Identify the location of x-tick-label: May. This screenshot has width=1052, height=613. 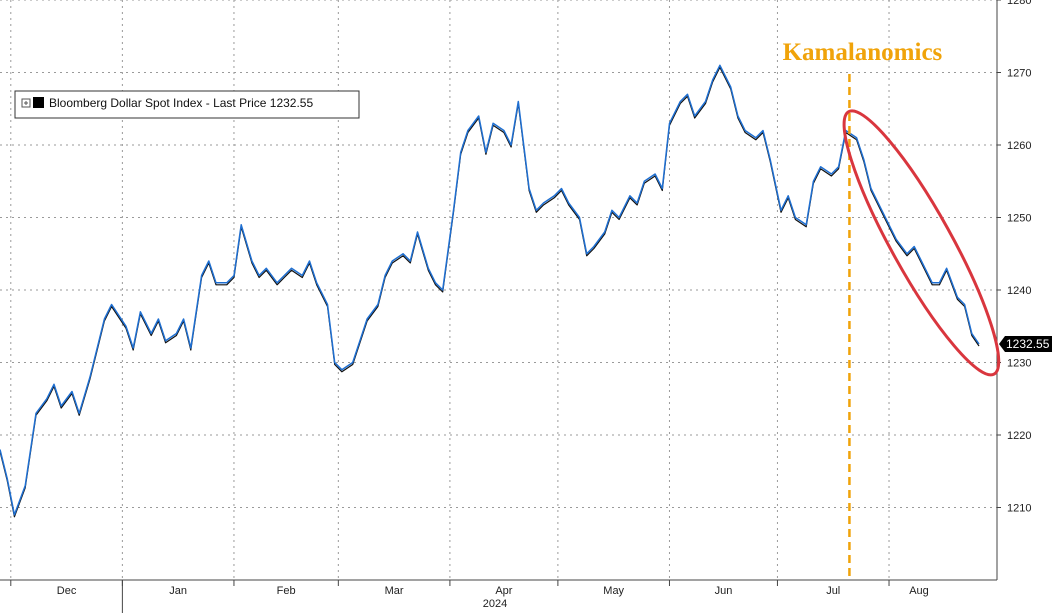
(613, 591).